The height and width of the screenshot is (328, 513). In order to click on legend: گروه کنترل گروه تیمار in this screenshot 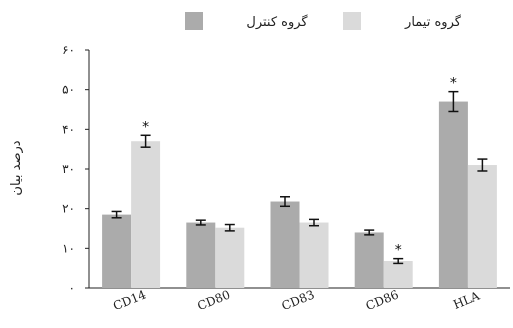, I will do `click(323, 21)`.